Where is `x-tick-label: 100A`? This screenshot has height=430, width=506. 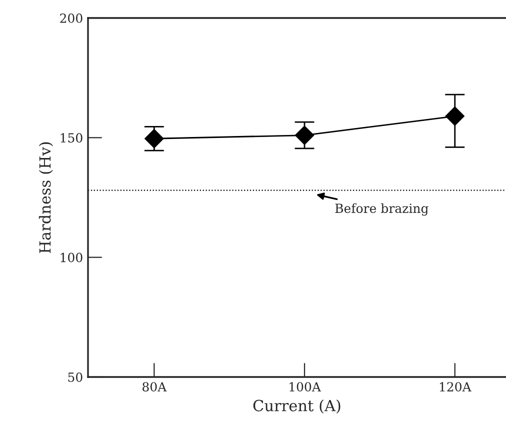 x-tick-label: 100A is located at coordinates (306, 387).